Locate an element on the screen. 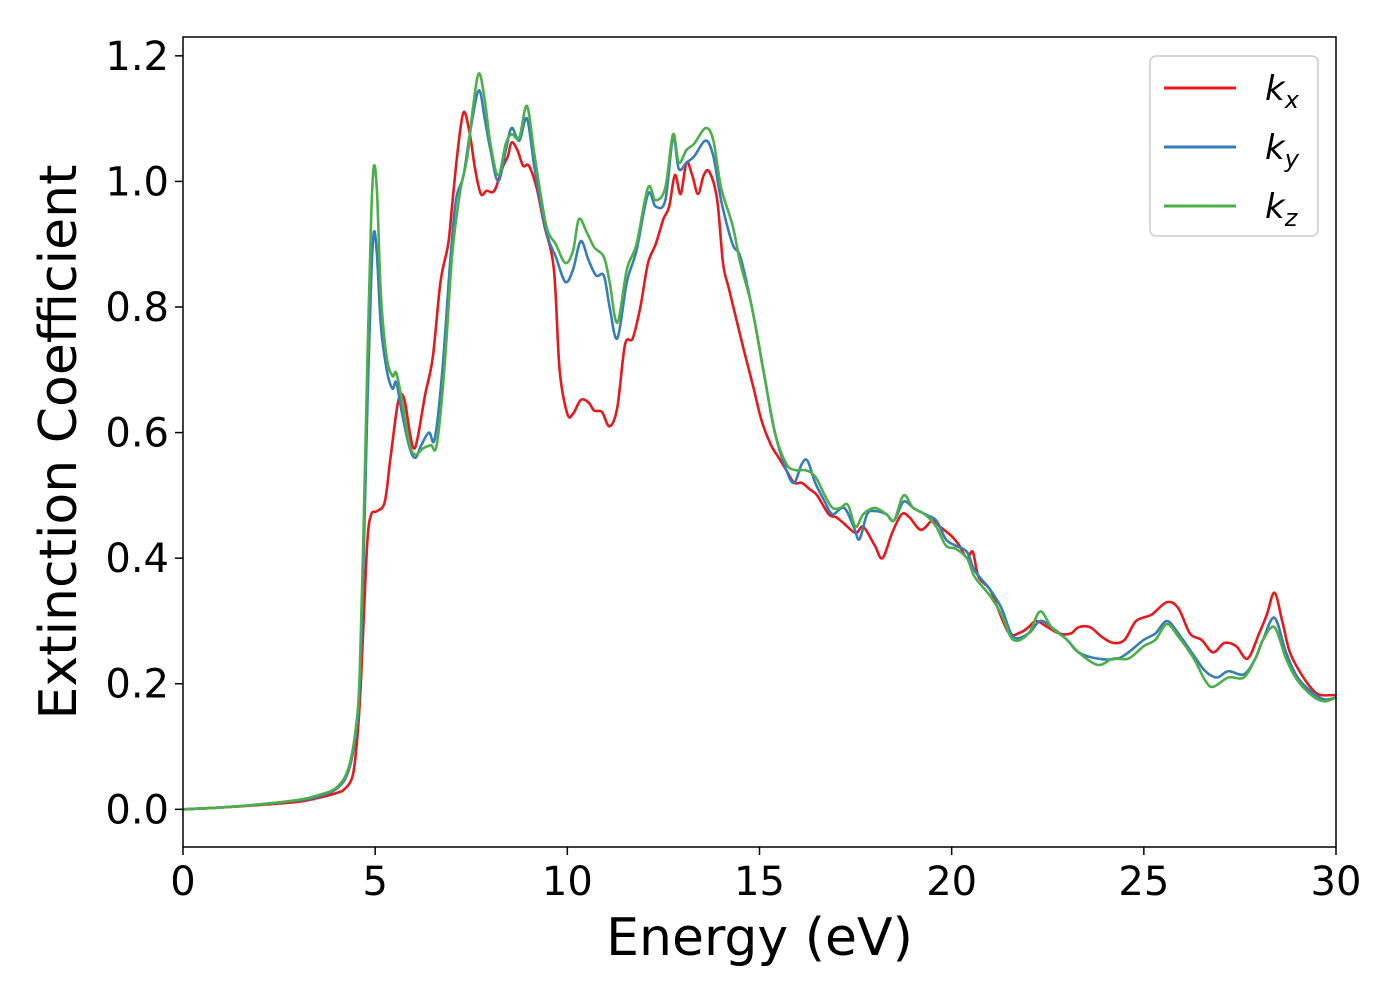 This screenshot has height=1000, width=1400. x-tick-label: 0 is located at coordinates (182, 882).